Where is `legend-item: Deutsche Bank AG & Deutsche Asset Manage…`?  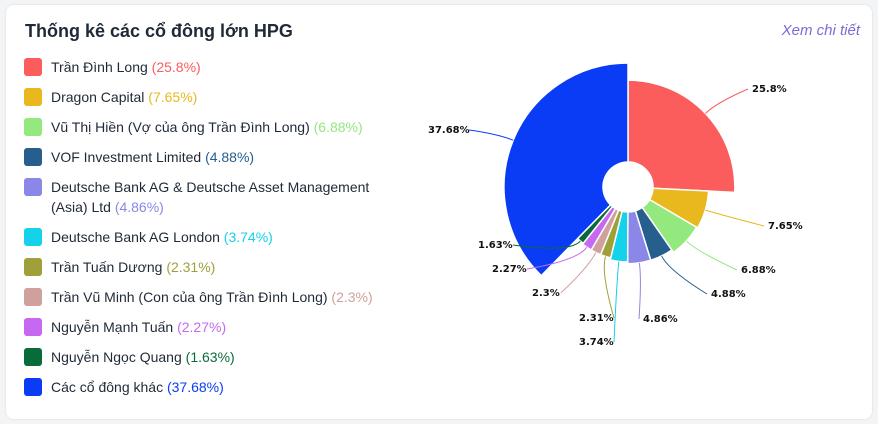 legend-item: Deutsche Bank AG & Deutsche Asset Manage… is located at coordinates (224, 197).